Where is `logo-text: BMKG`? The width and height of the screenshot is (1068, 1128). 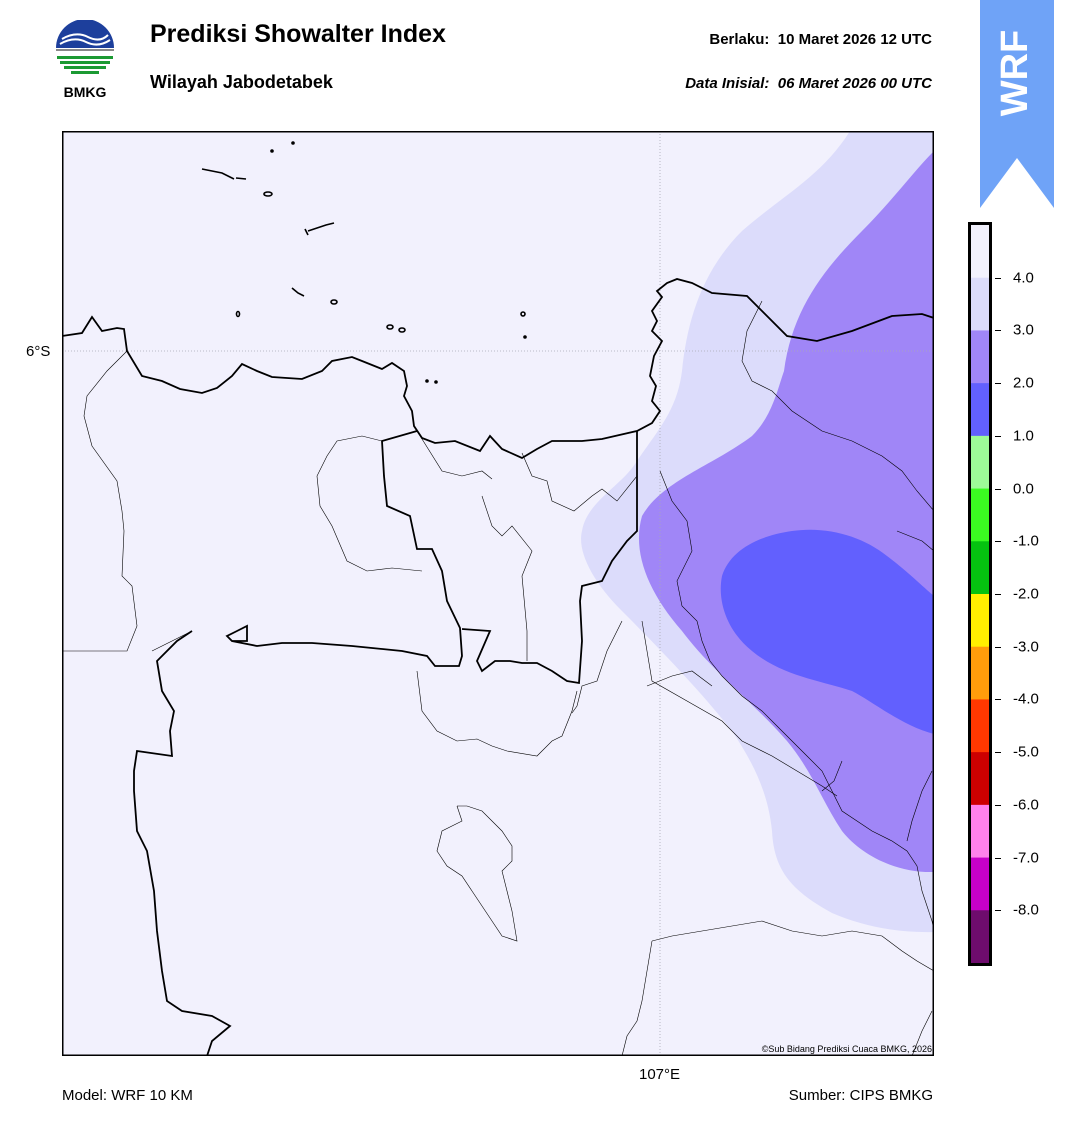 logo-text: BMKG is located at coordinates (85, 92).